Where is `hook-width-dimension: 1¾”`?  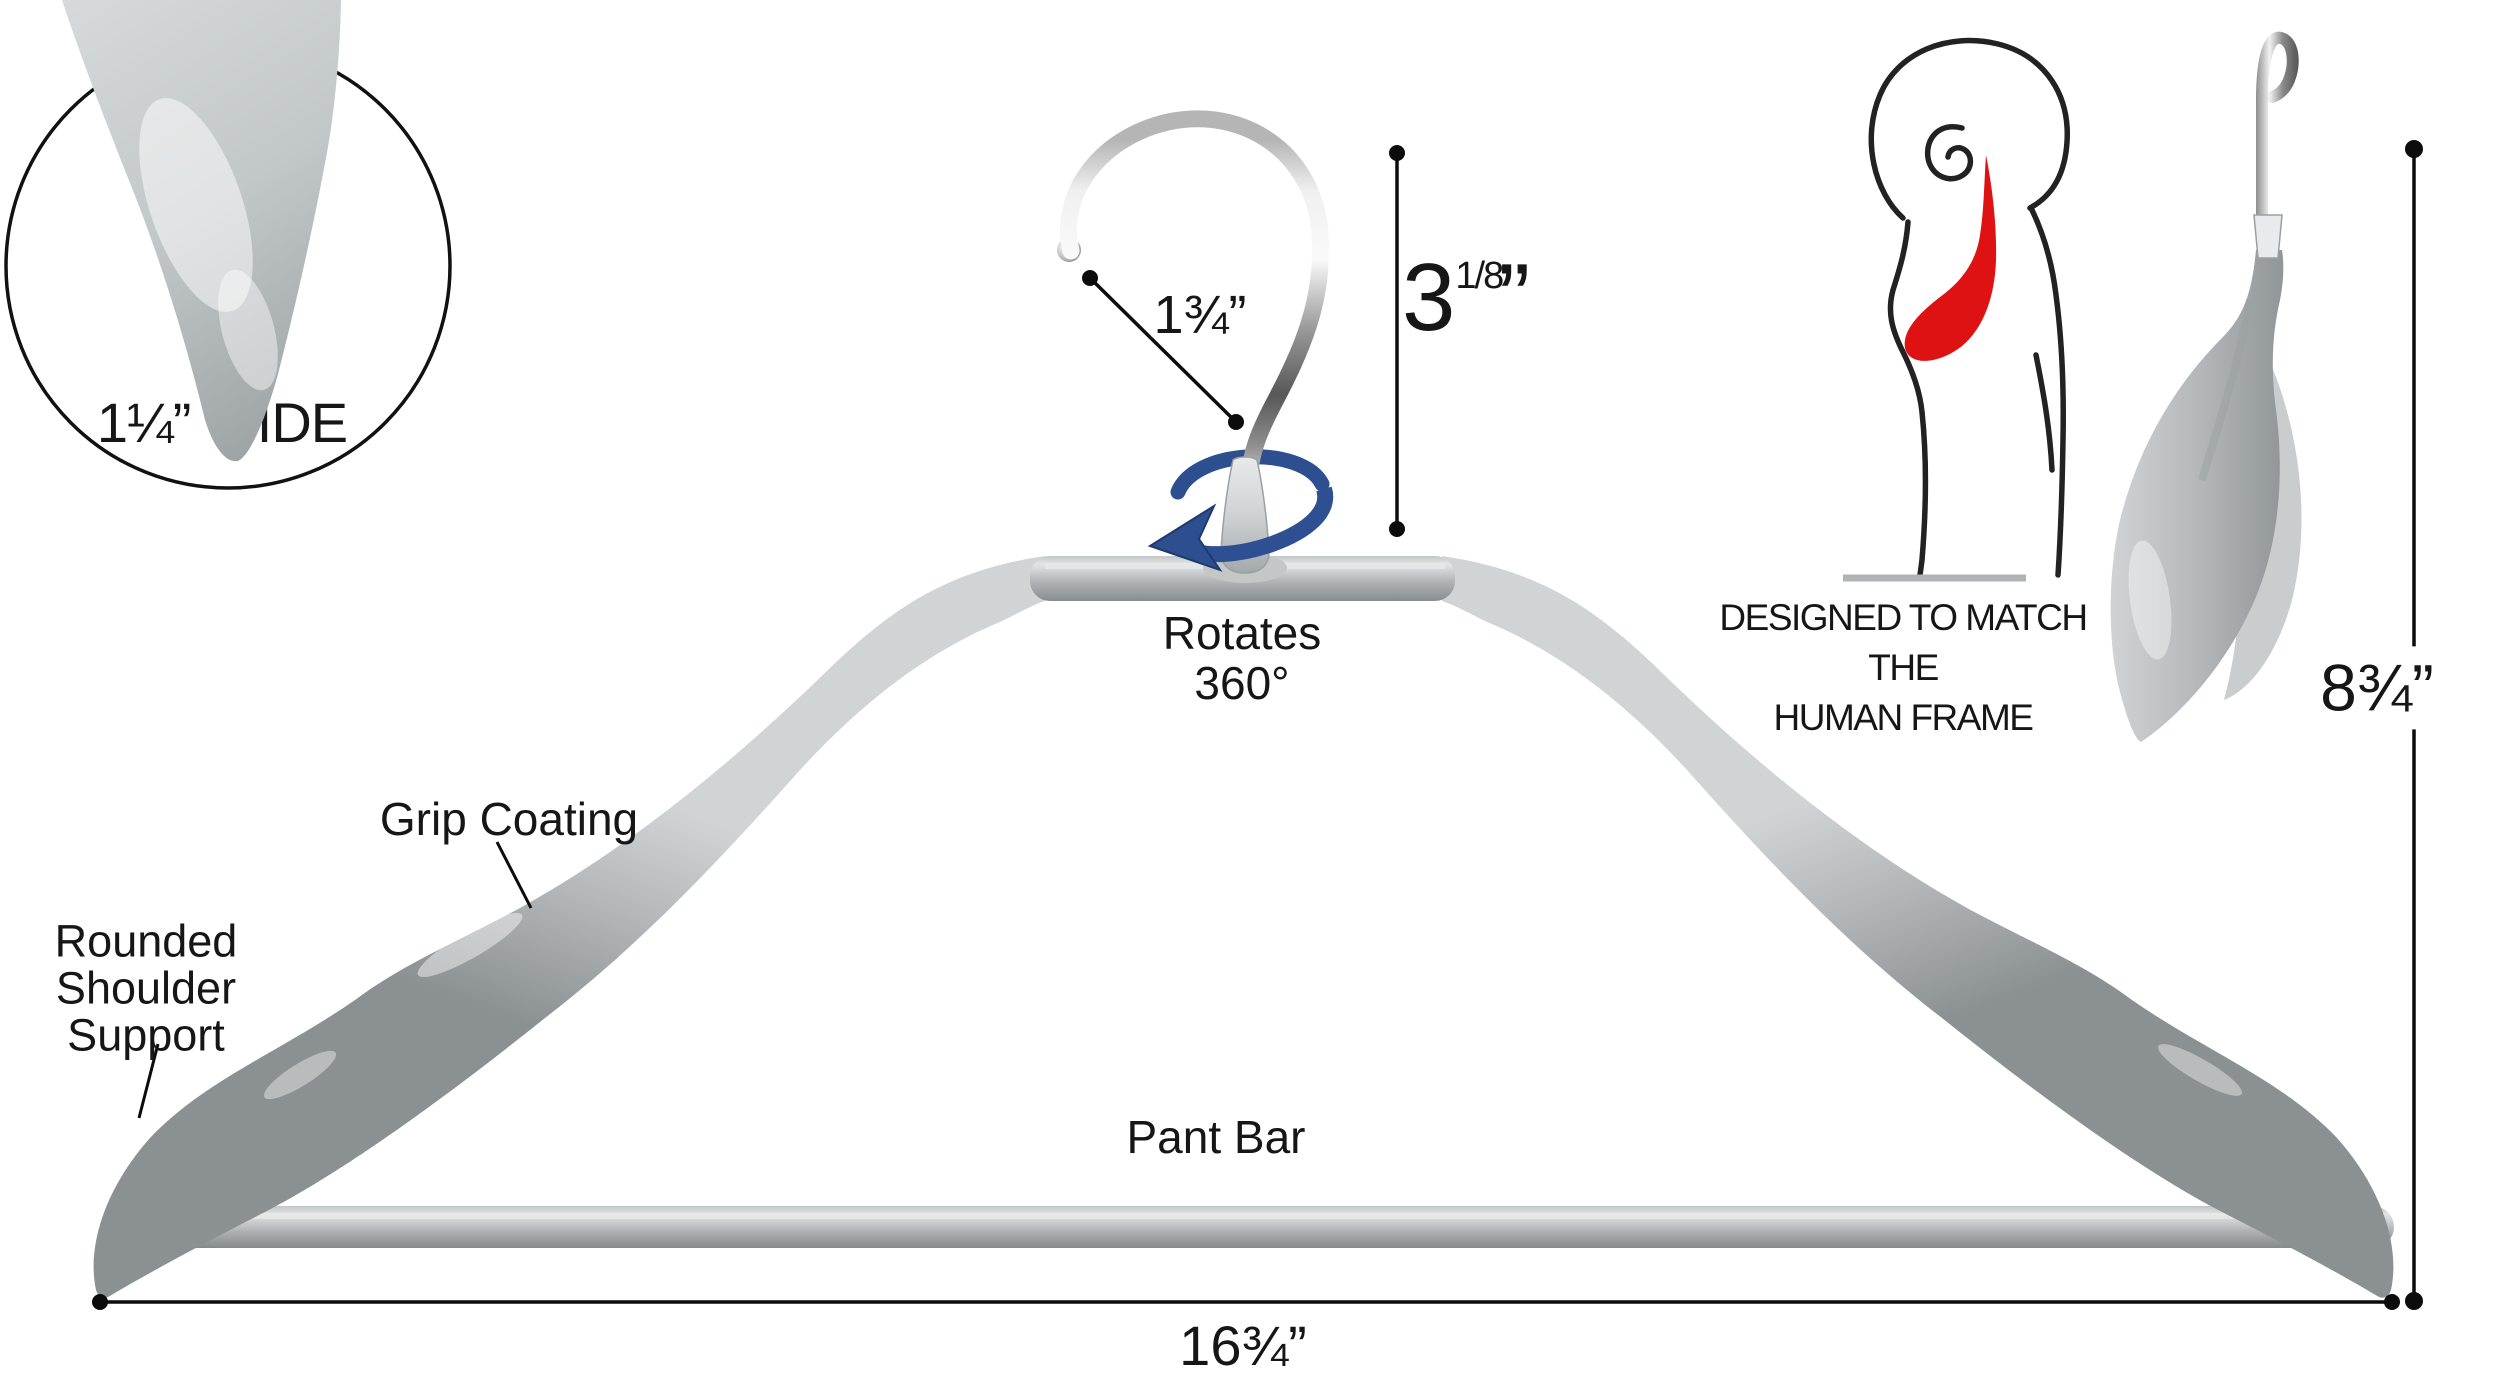 hook-width-dimension: 1¾” is located at coordinates (1200, 314).